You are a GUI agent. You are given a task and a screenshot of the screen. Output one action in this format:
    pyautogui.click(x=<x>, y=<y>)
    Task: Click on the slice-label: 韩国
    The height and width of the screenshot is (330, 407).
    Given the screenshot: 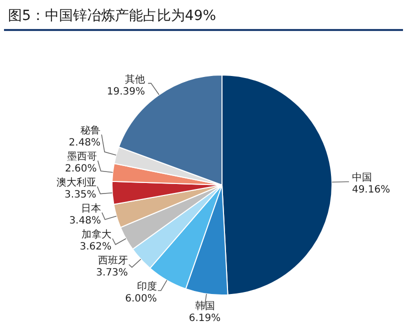 What is the action you would take?
    pyautogui.click(x=204, y=306)
    